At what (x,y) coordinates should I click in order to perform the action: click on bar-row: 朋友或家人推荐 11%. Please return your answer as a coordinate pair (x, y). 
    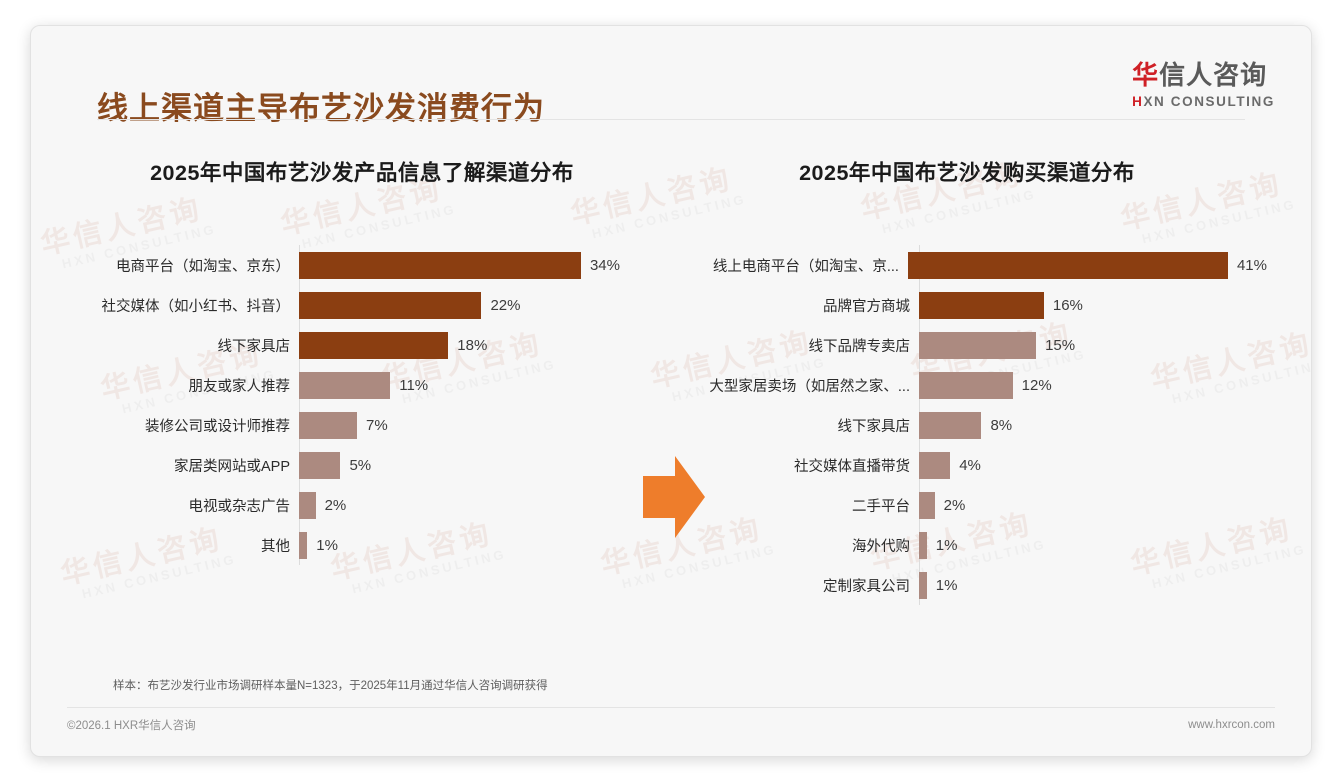
    Looking at the image, I should click on (362, 385).